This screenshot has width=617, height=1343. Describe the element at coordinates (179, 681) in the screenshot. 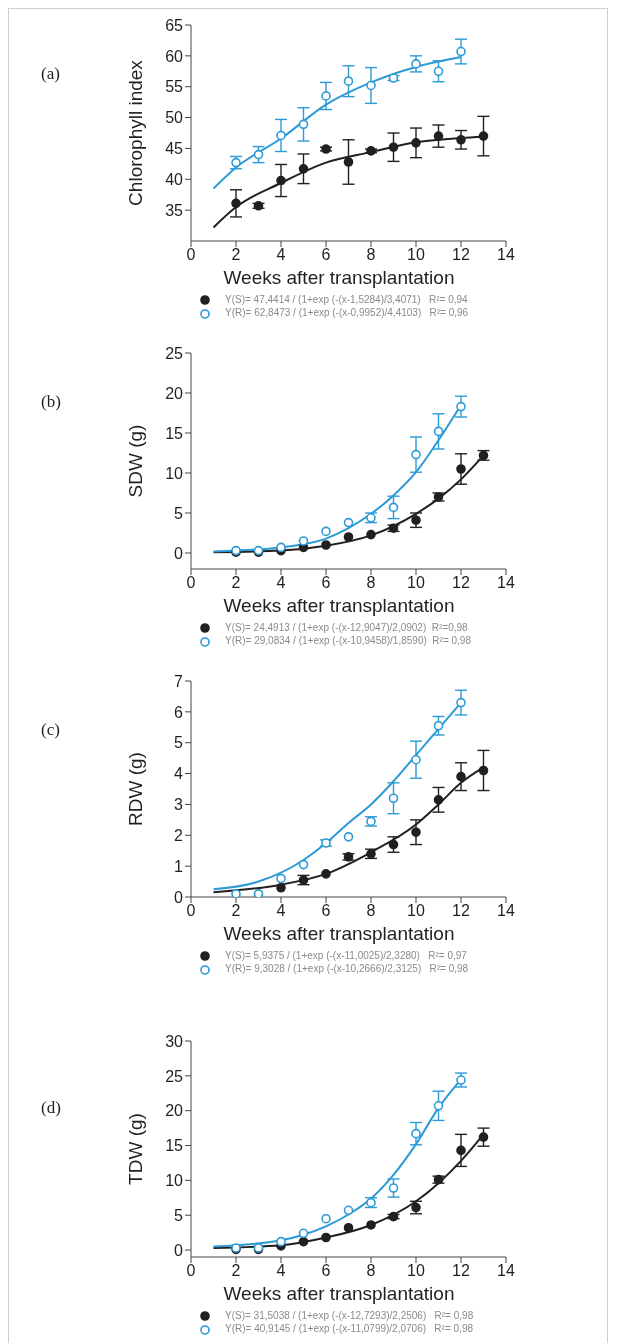

I see `y-tick-label: 7` at that location.